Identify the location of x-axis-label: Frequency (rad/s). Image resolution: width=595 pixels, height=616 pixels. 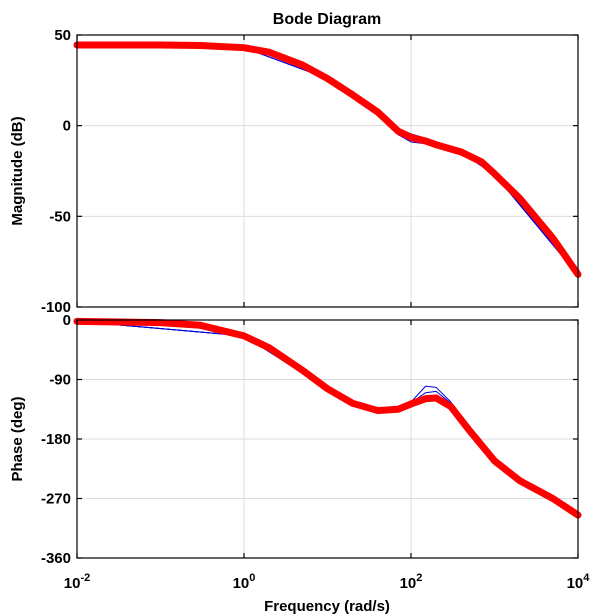
(327, 606).